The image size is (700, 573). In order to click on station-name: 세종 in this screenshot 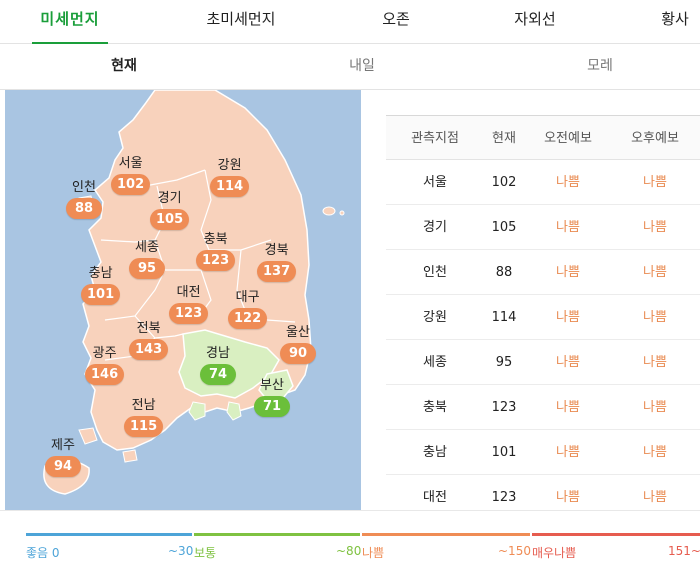, I will do `click(435, 362)`.